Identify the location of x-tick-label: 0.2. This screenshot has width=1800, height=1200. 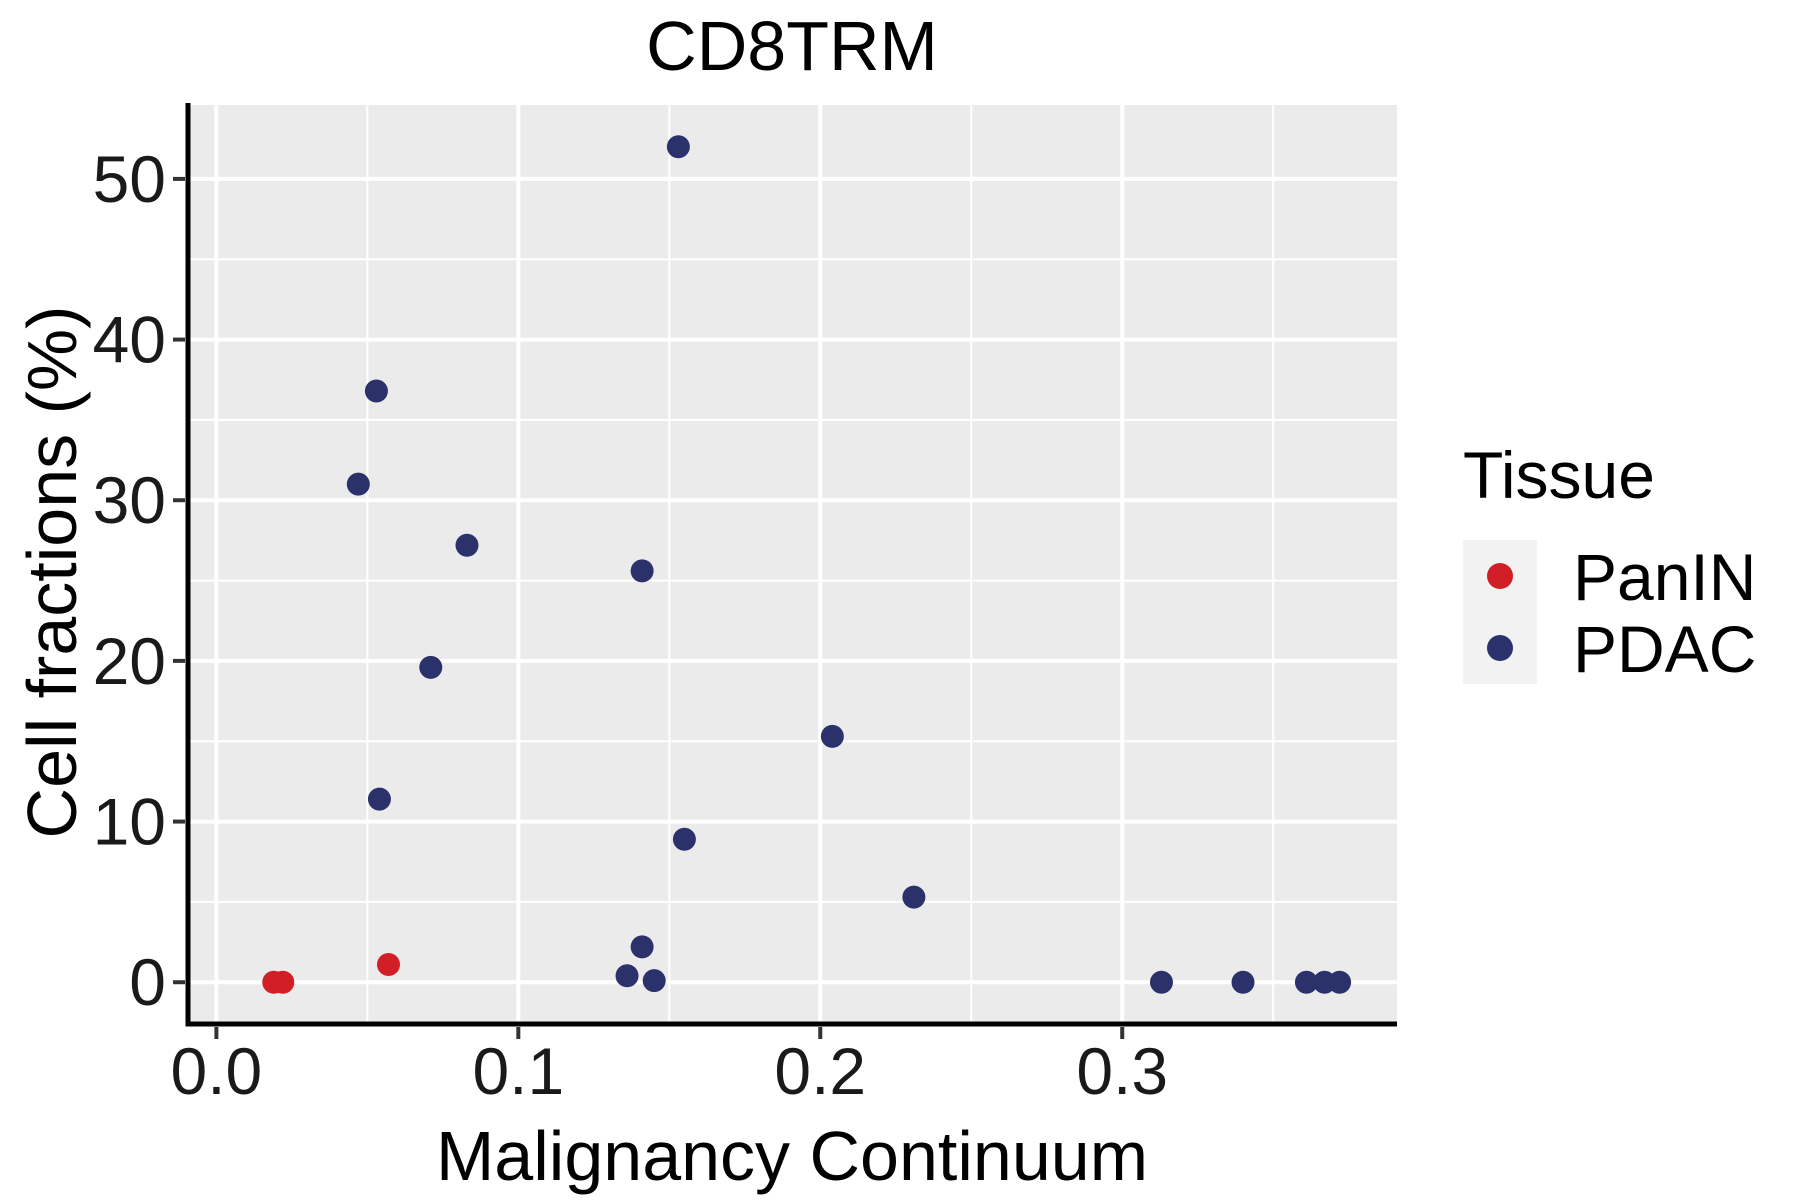
(820, 1071).